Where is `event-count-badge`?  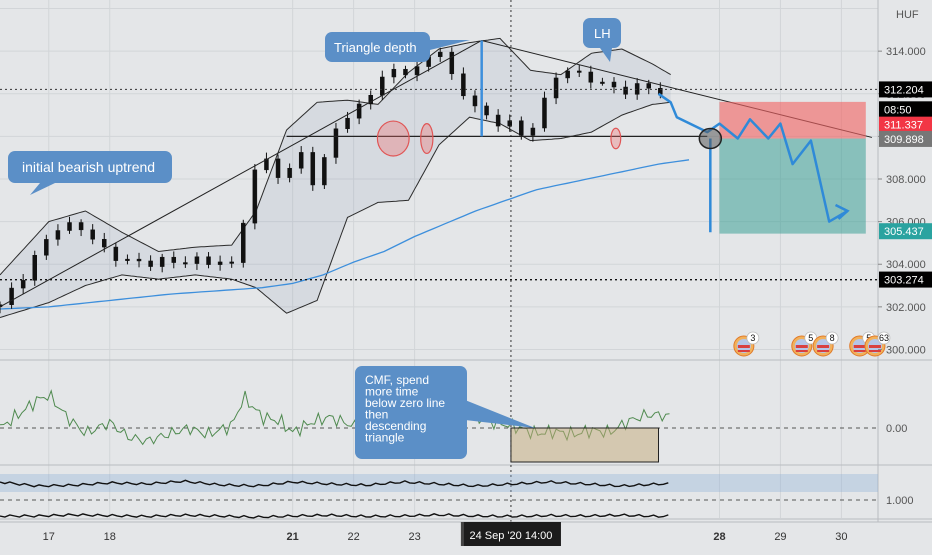
event-count-badge is located at coordinates (753, 338).